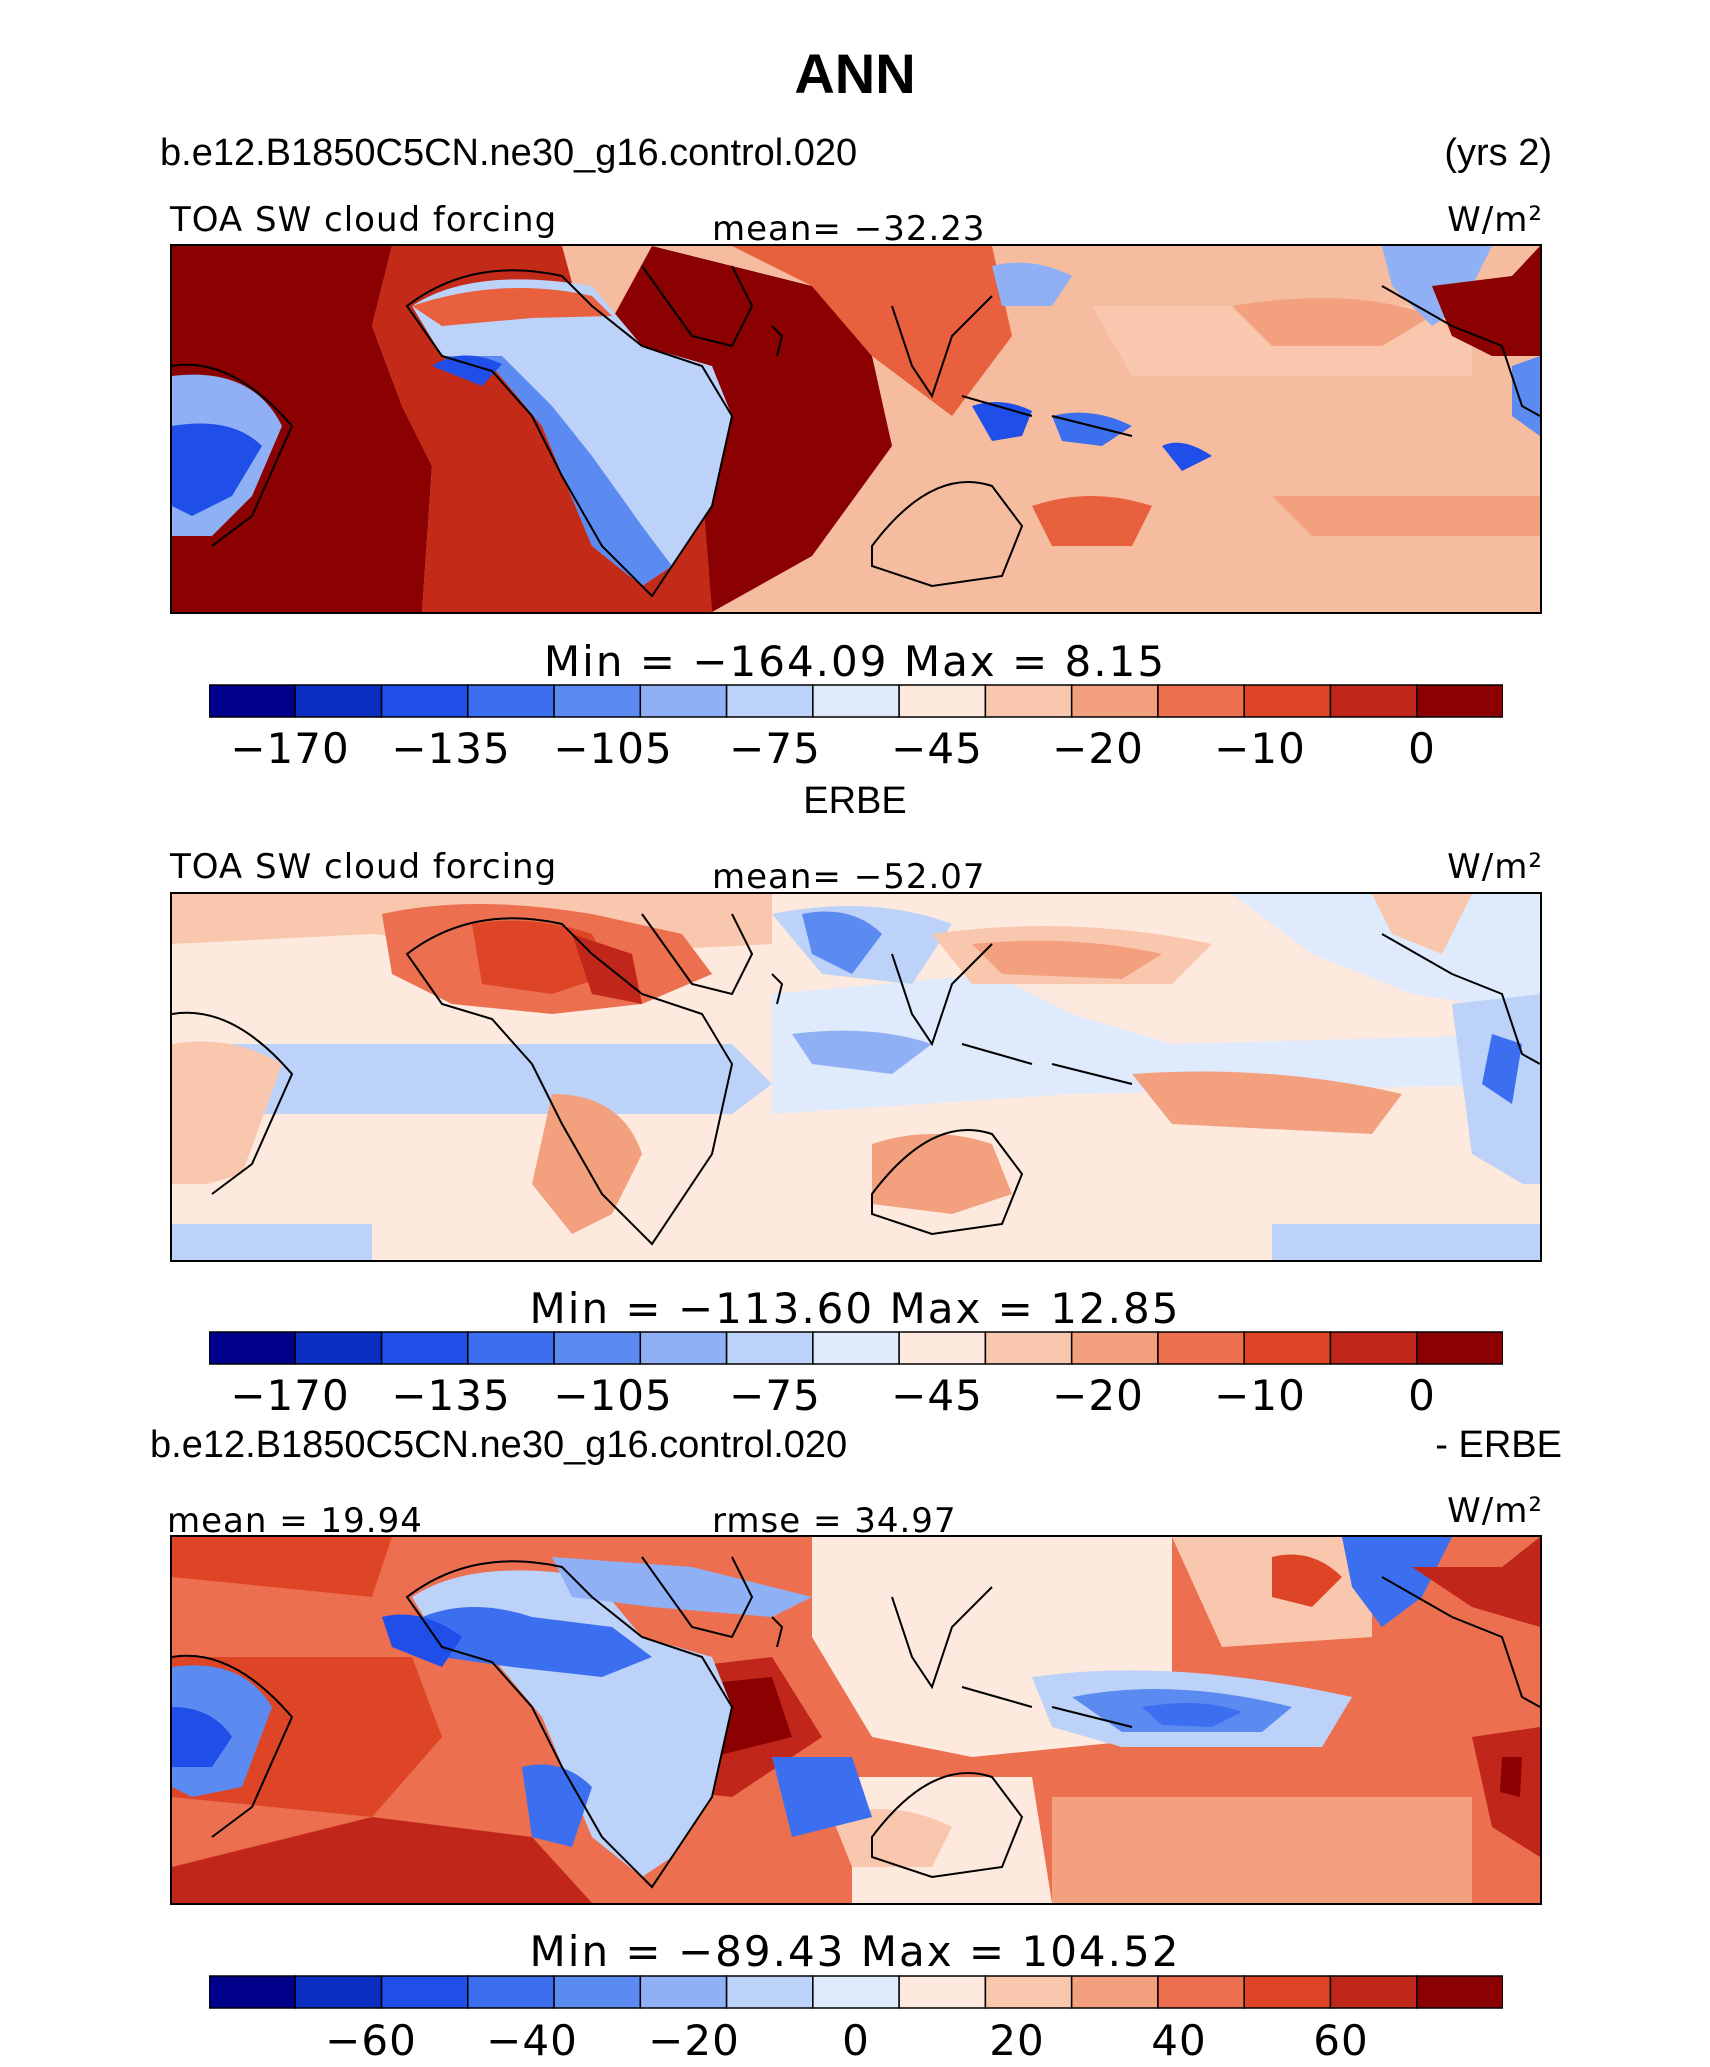  I want to click on panel1-colorbar, so click(856, 701).